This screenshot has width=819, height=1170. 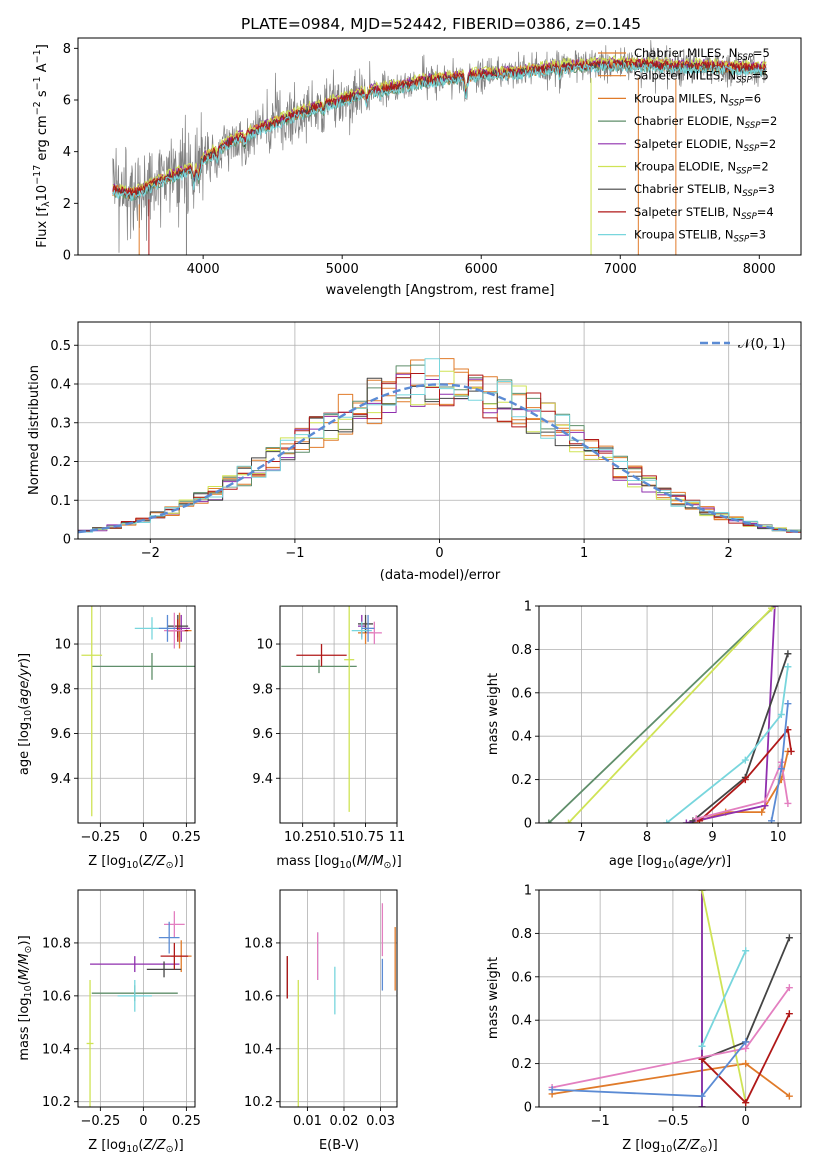 I want to click on label-part: Flux [f, so click(x=42, y=227).